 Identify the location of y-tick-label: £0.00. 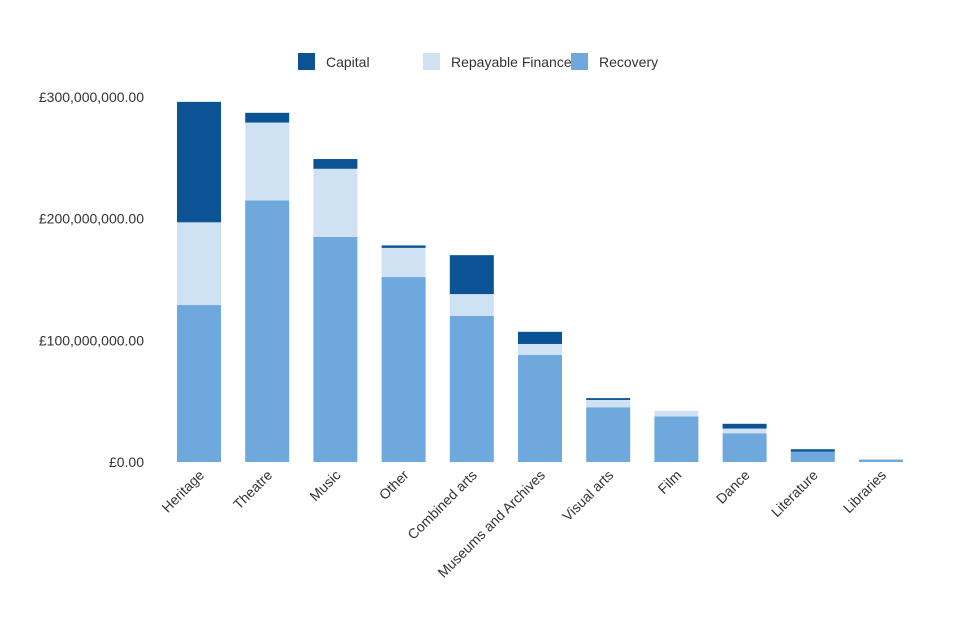
(126, 462).